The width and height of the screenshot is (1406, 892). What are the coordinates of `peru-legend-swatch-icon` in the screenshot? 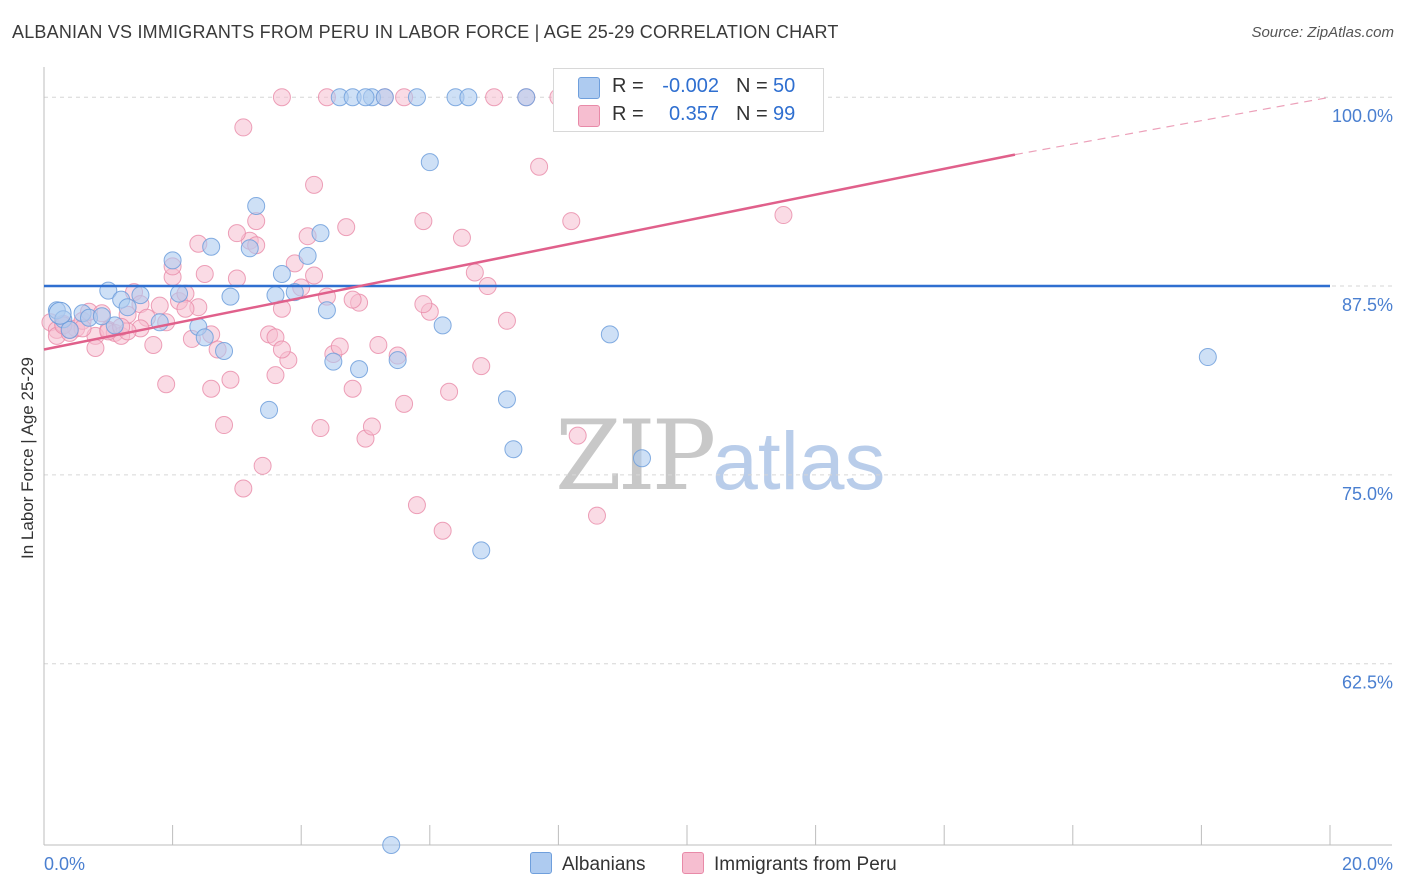 It's located at (693, 863).